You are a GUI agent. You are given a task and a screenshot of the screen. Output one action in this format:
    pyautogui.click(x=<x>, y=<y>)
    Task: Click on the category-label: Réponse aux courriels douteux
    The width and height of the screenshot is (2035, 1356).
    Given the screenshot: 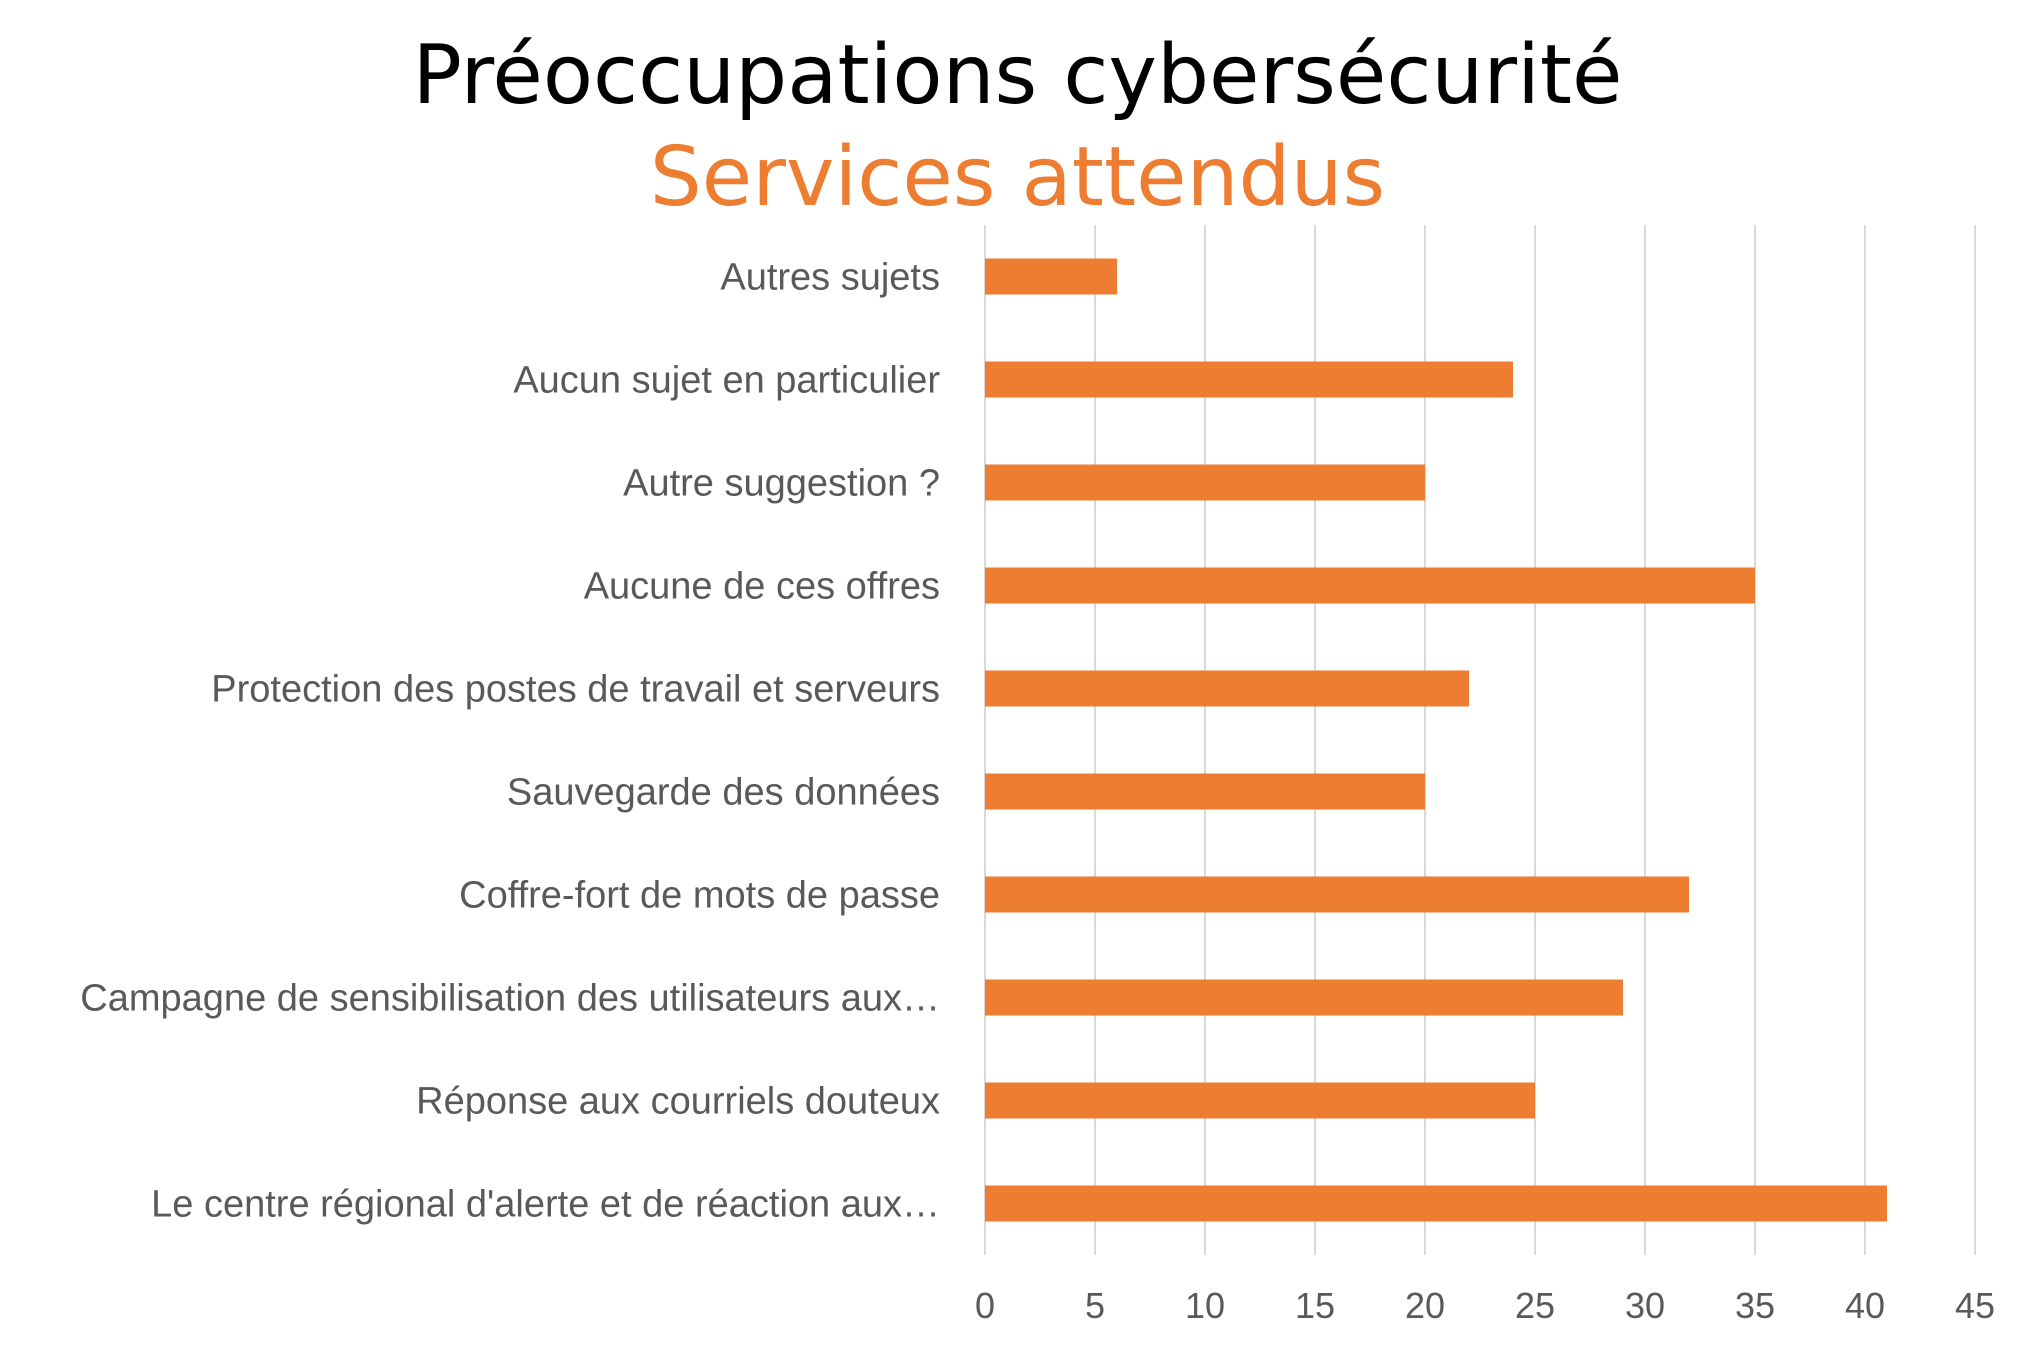 What is the action you would take?
    pyautogui.click(x=678, y=1102)
    